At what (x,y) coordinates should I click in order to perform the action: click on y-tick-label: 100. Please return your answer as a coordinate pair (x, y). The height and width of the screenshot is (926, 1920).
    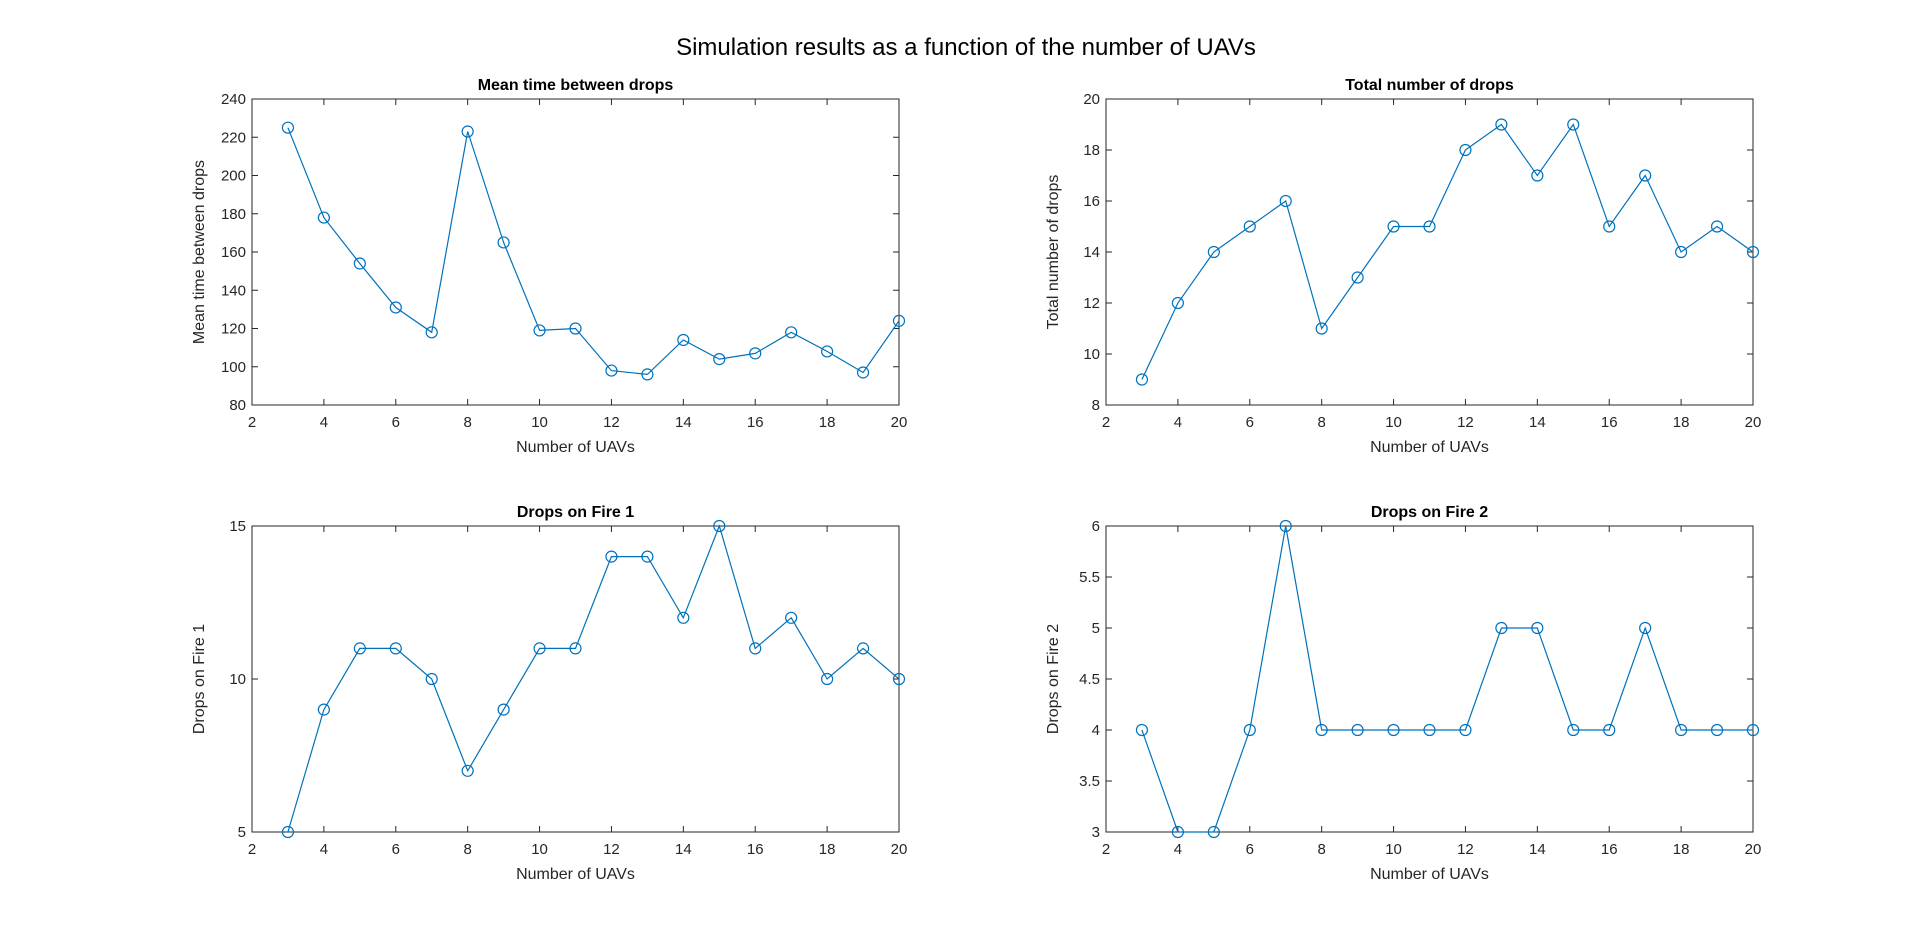
    Looking at the image, I should click on (233, 367).